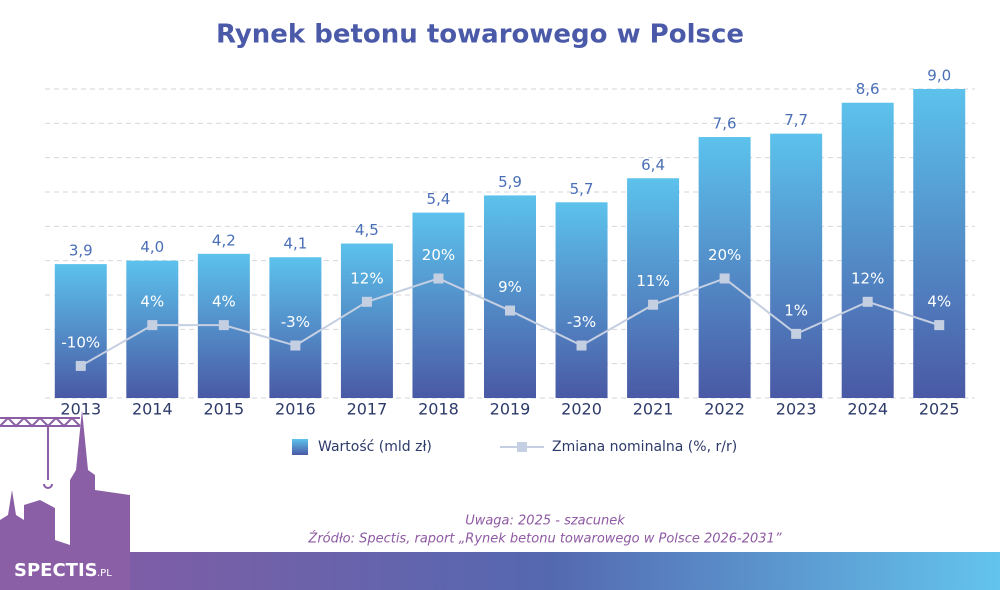 Image resolution: width=1000 pixels, height=590 pixels. What do you see at coordinates (644, 447) in the screenshot?
I see `legend-label: Zmiana nominalna (%, r/r)` at bounding box center [644, 447].